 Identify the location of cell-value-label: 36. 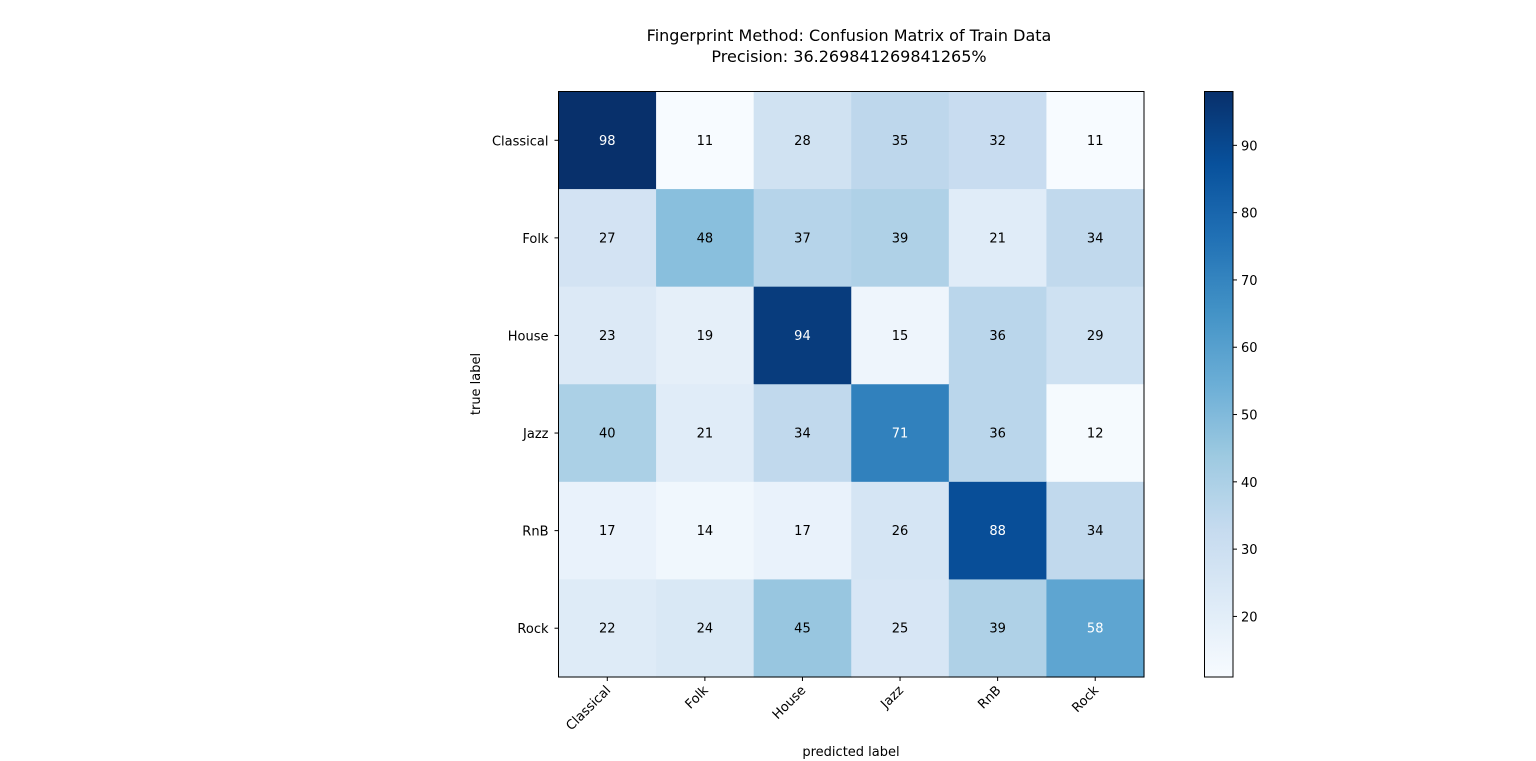
(997, 336).